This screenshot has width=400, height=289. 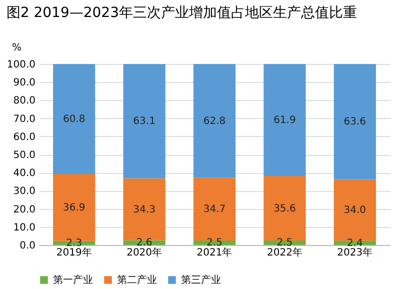 What do you see at coordinates (24, 174) in the screenshot?
I see `y-tick-label: 40.0` at bounding box center [24, 174].